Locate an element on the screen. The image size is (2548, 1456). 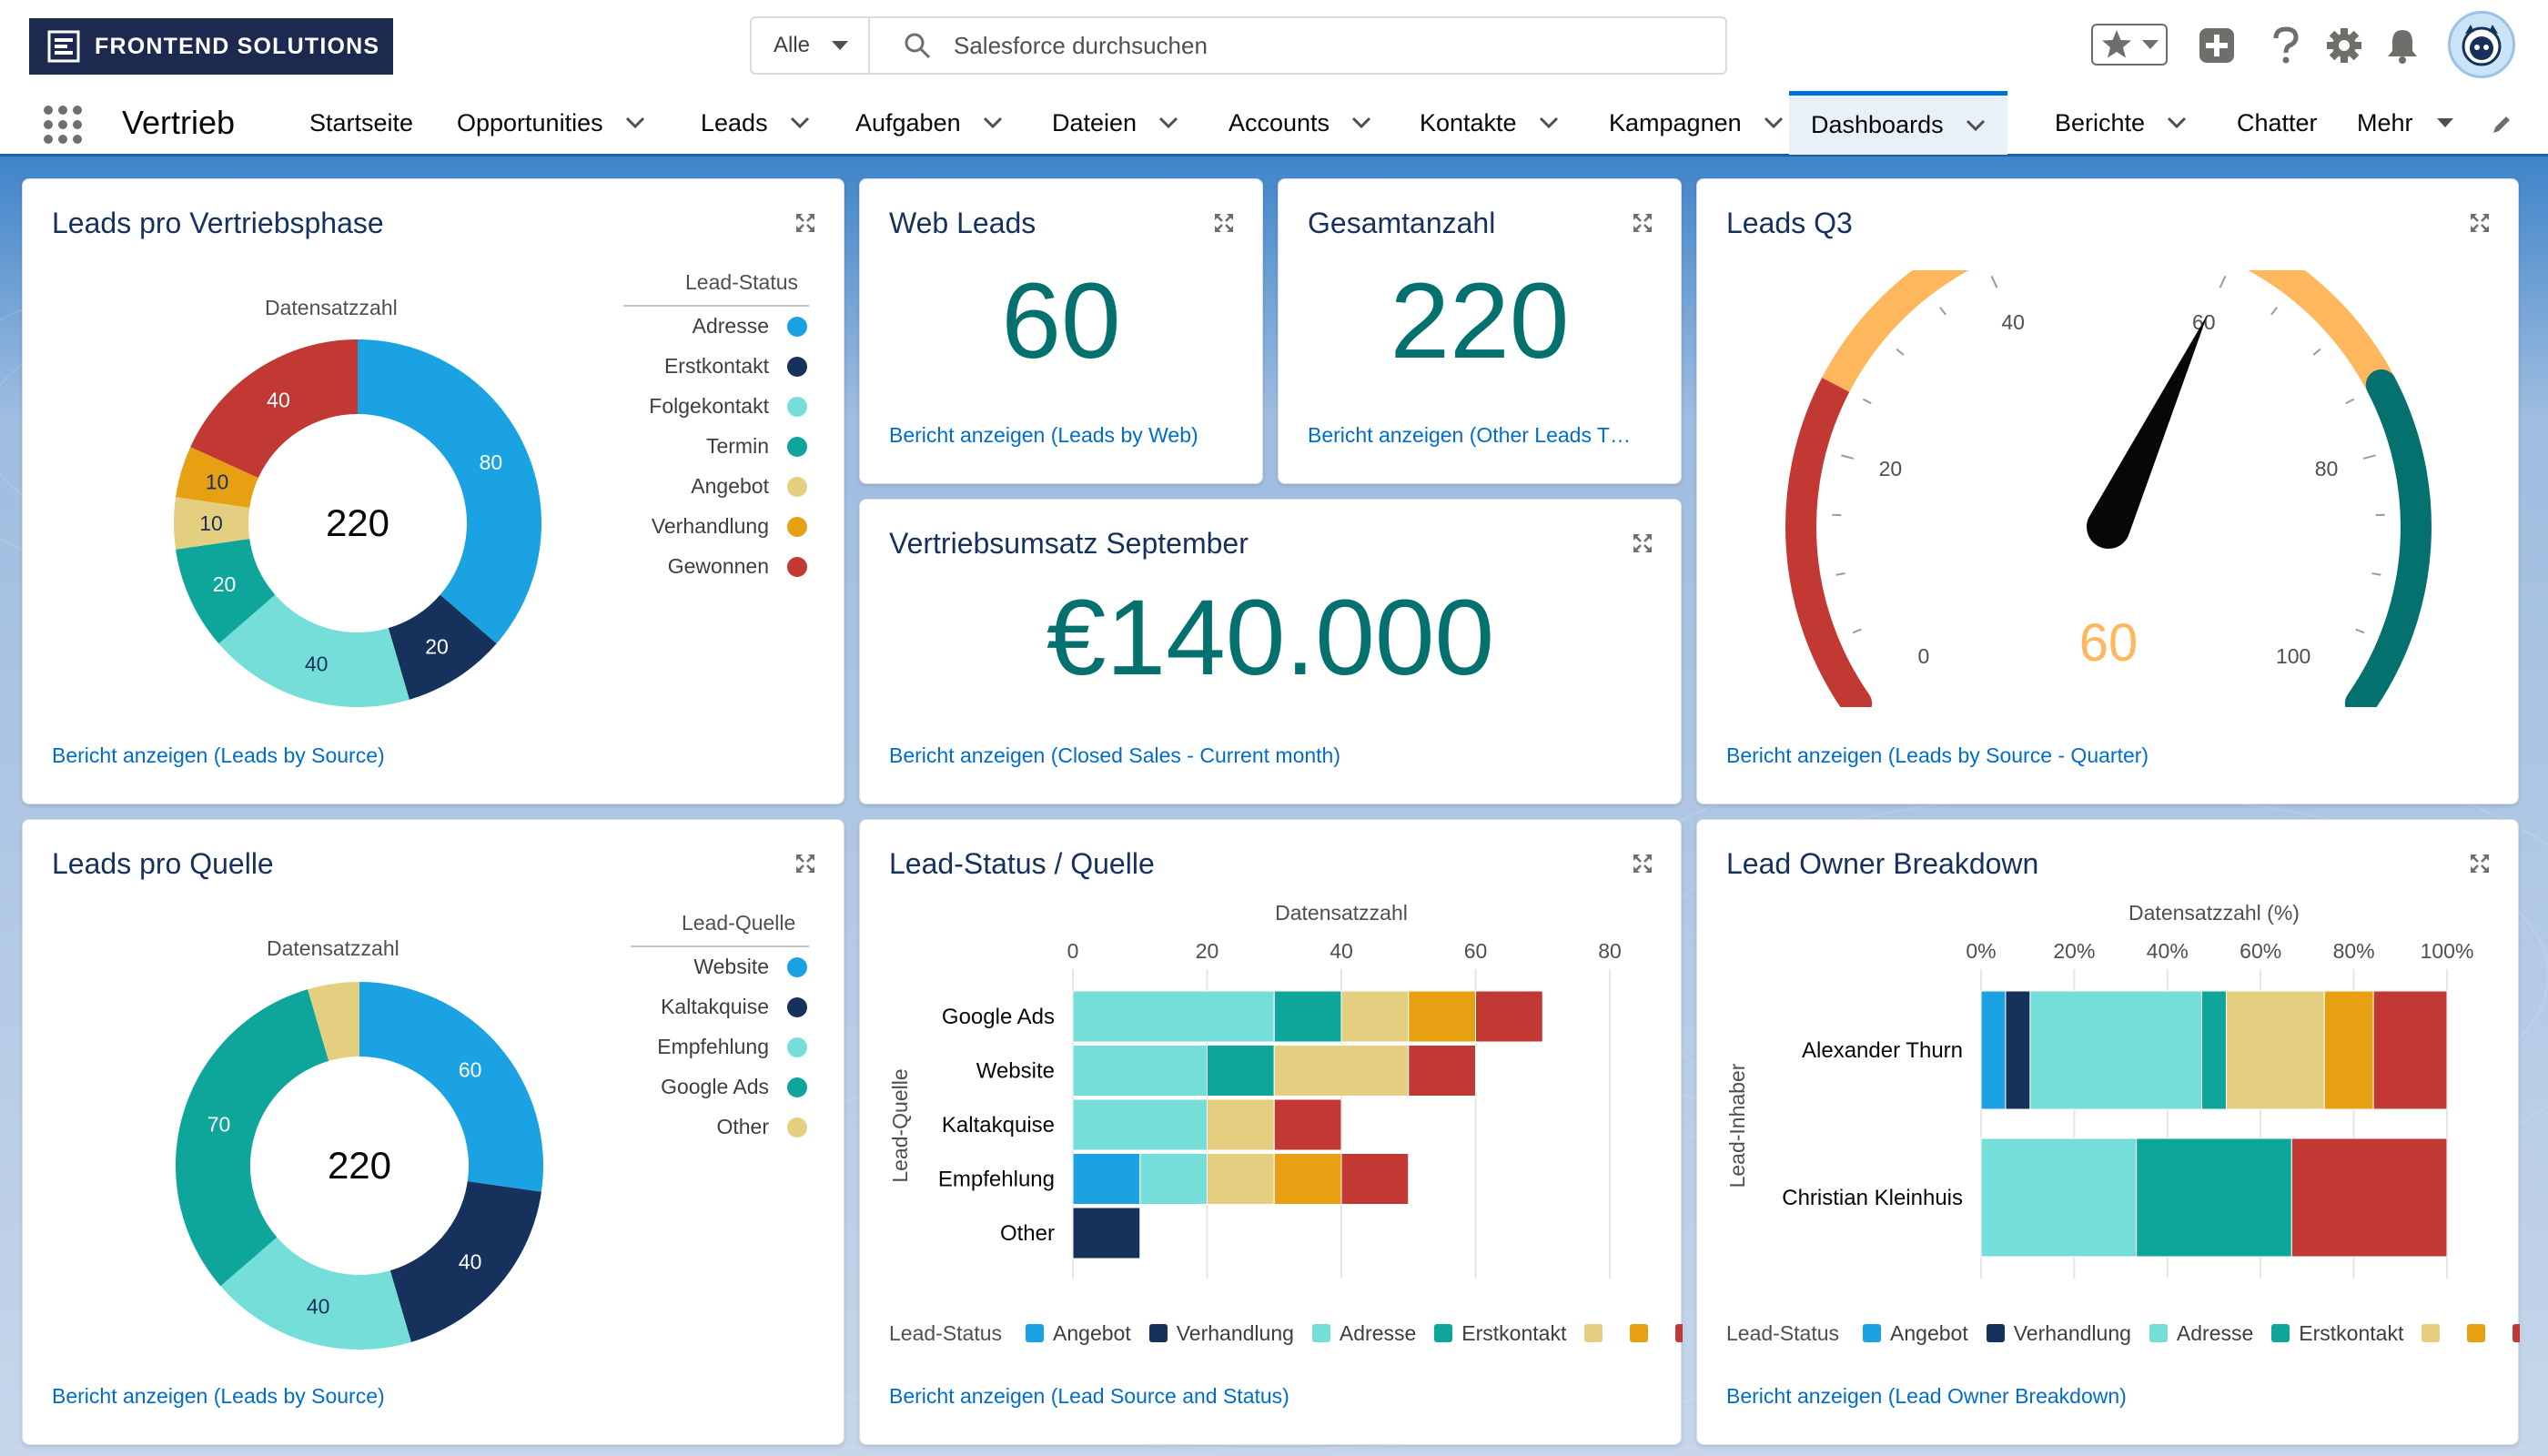
favorites-button is located at coordinates (2130, 45).